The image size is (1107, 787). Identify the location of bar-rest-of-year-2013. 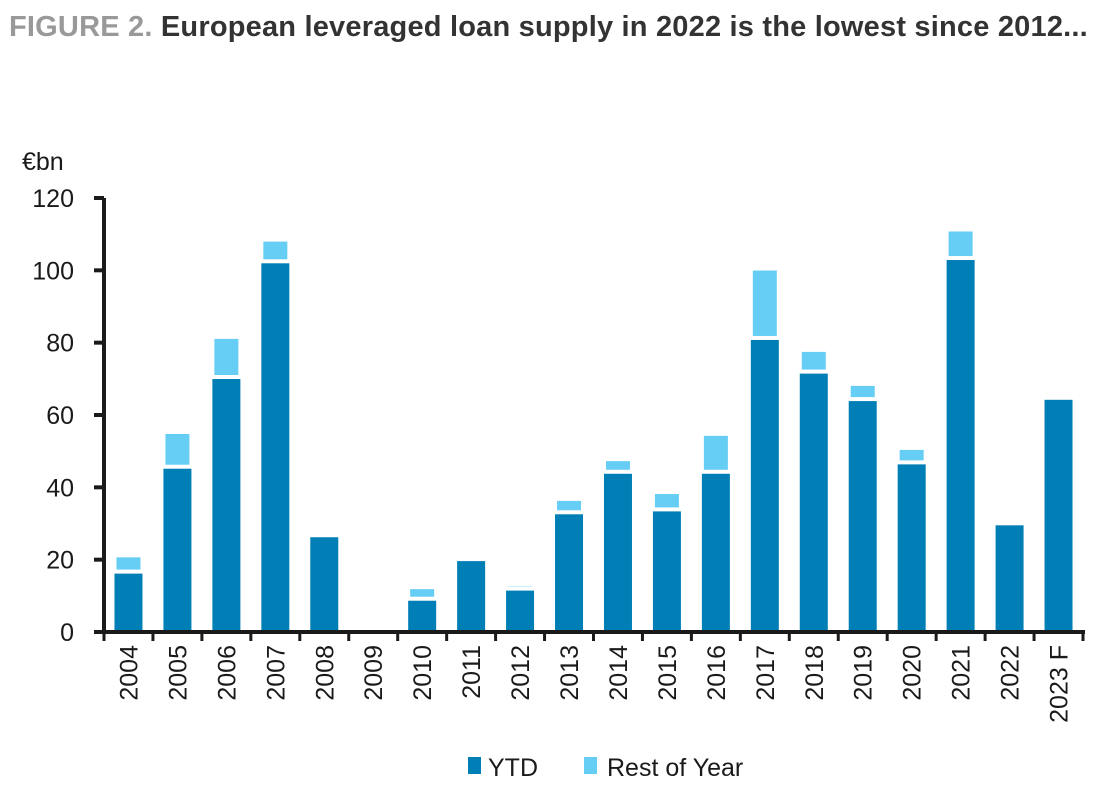
(569, 505).